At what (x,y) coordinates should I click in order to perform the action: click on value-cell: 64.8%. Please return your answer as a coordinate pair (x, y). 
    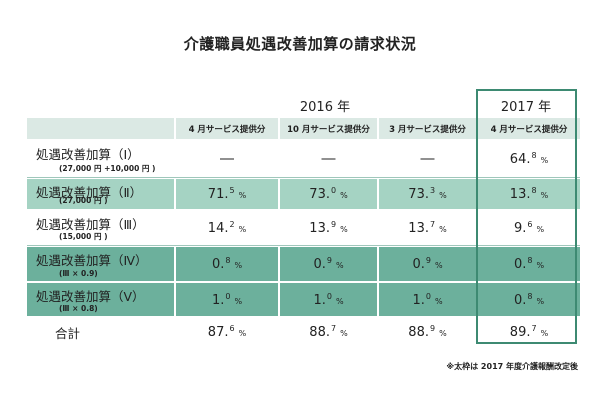
    Looking at the image, I should click on (529, 159).